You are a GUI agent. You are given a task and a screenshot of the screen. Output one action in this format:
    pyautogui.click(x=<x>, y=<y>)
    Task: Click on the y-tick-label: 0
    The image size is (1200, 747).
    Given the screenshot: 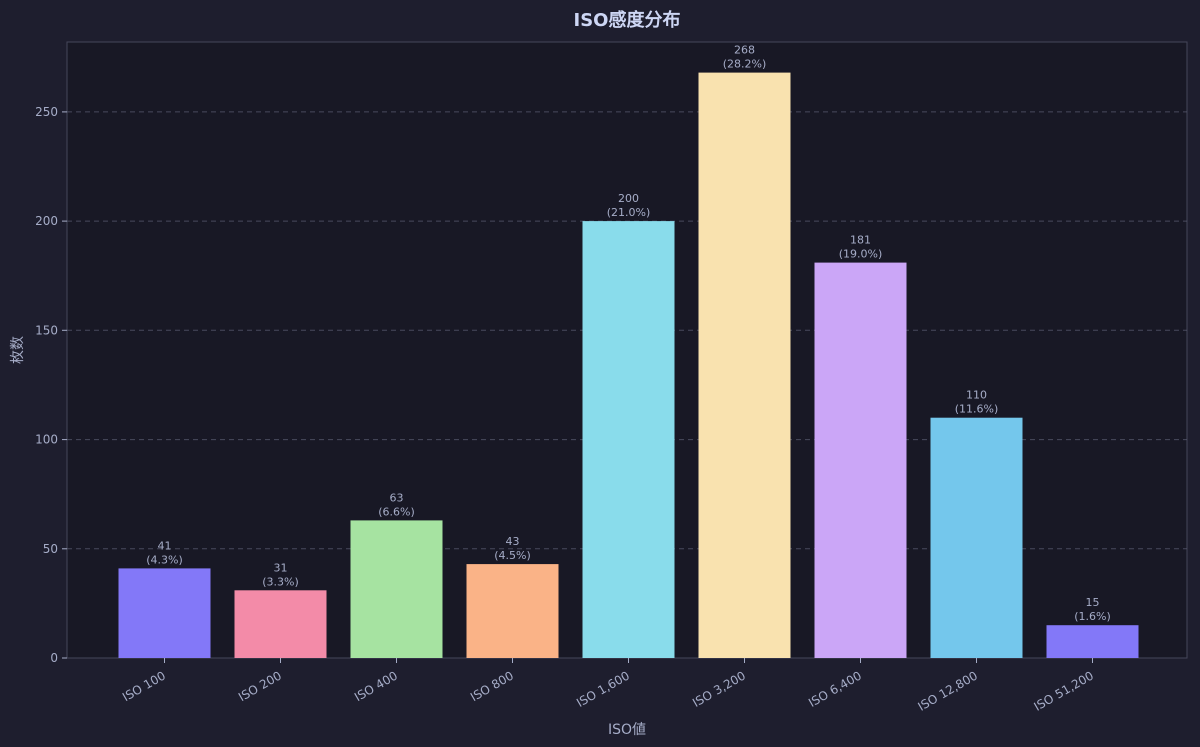 What is the action you would take?
    pyautogui.click(x=54, y=658)
    